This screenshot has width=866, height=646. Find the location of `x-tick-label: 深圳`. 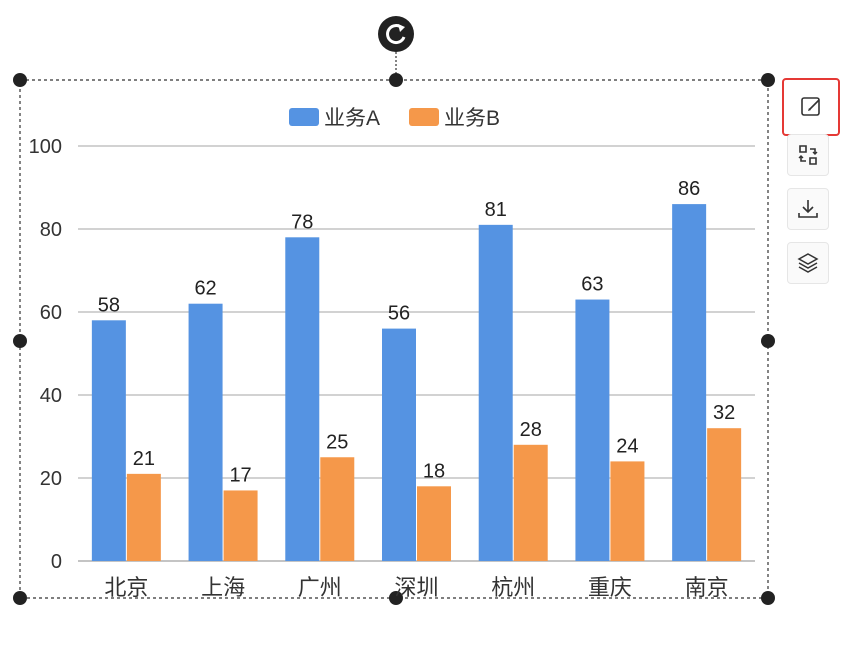

x-tick-label: 深圳 is located at coordinates (416, 587).